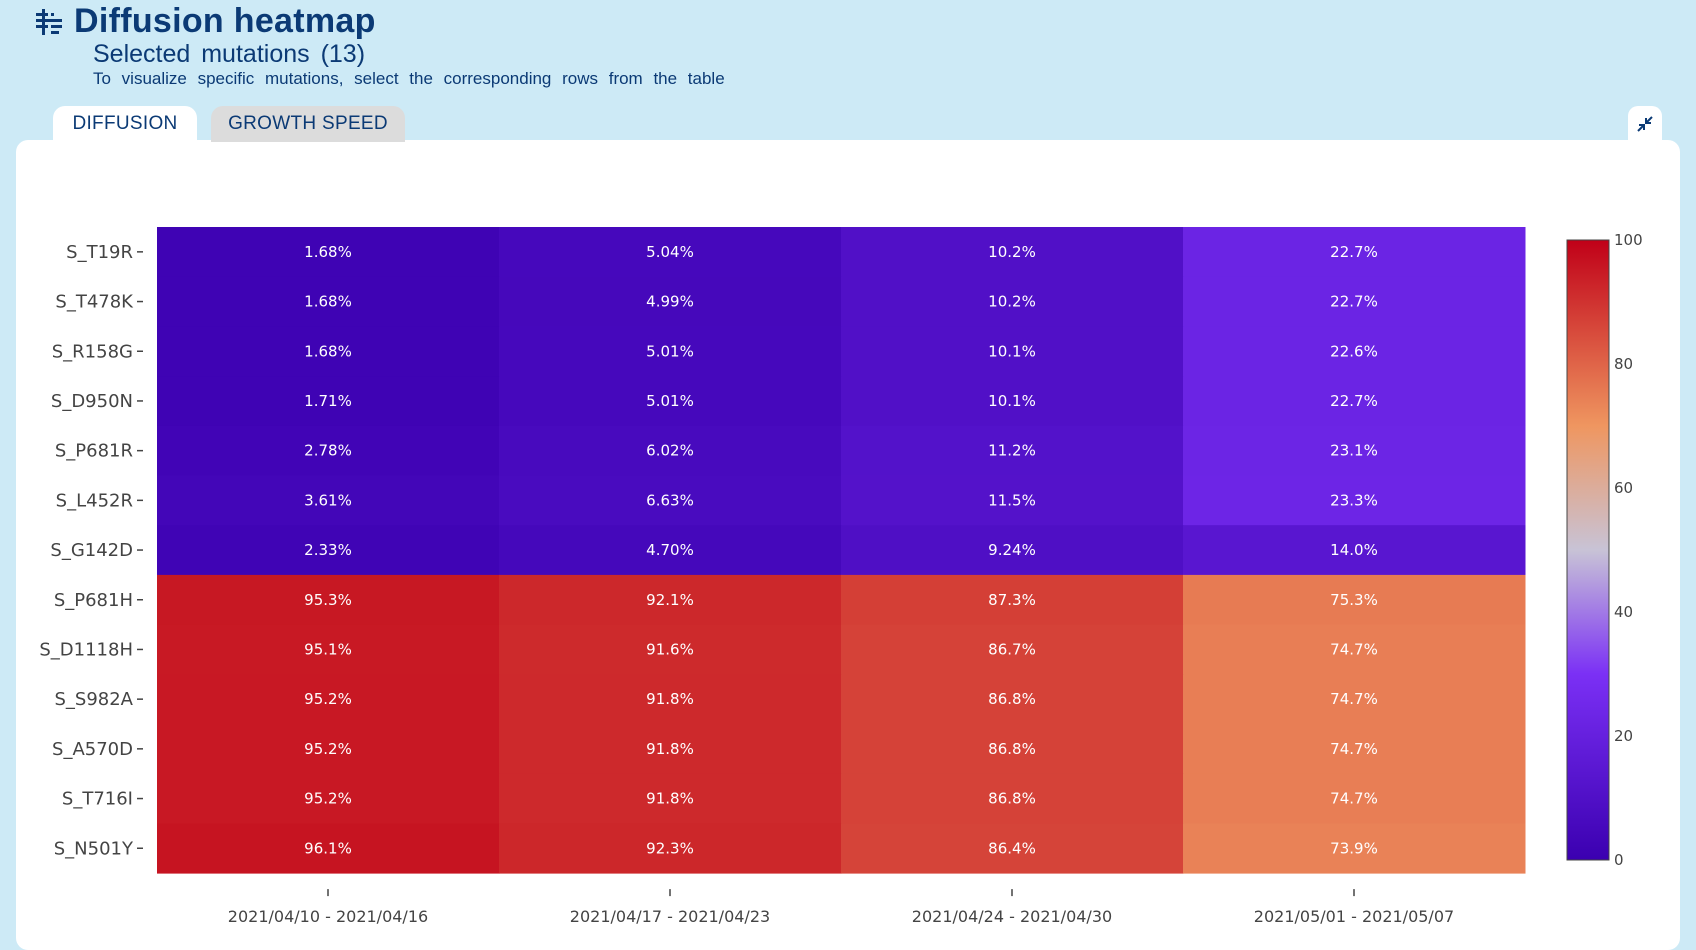 The height and width of the screenshot is (950, 1696). I want to click on row-tick-label: S_P681R, so click(94, 451).